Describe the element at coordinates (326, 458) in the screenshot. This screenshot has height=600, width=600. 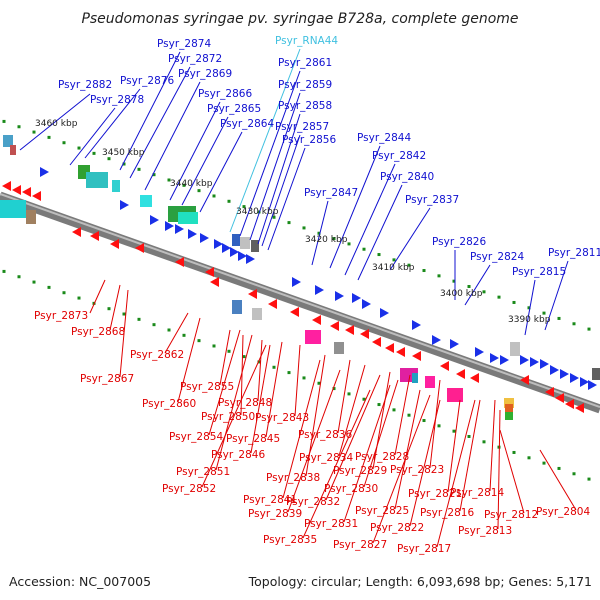
I see `reverse-gene-label: Psyr_2834` at that location.